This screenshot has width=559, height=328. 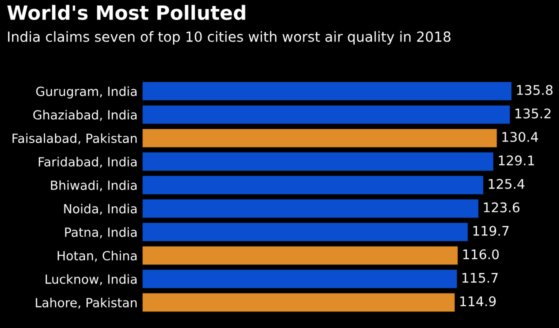 What do you see at coordinates (229, 38) in the screenshot?
I see `chart-subtitle: India claims seven of top 10 cities with worst air quality in 2018` at bounding box center [229, 38].